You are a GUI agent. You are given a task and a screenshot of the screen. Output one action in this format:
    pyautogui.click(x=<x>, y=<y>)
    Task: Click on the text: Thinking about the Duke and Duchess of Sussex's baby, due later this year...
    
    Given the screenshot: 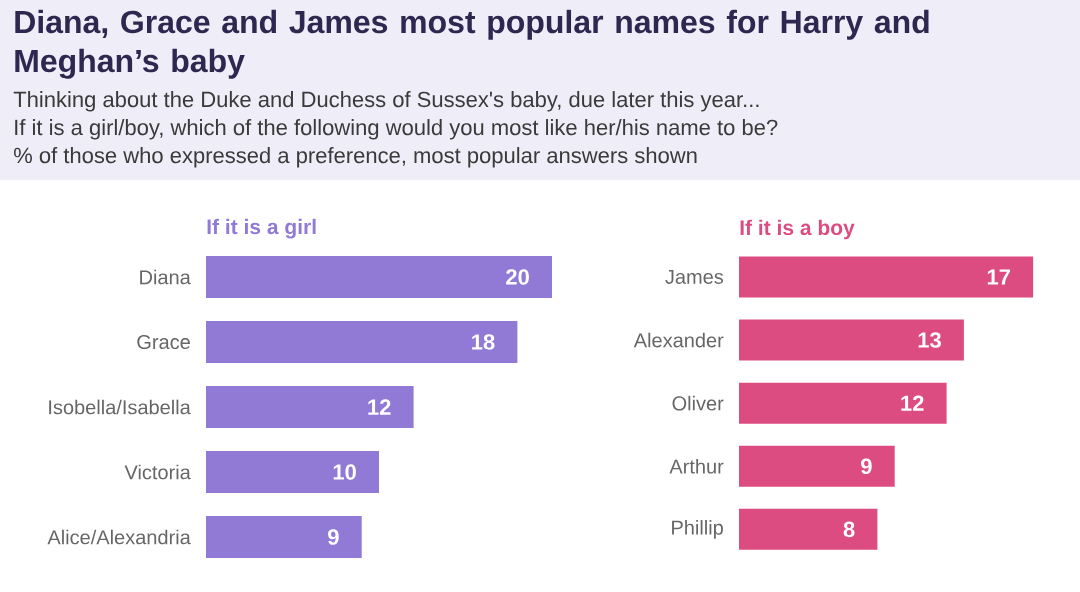 What is the action you would take?
    pyautogui.click(x=386, y=101)
    